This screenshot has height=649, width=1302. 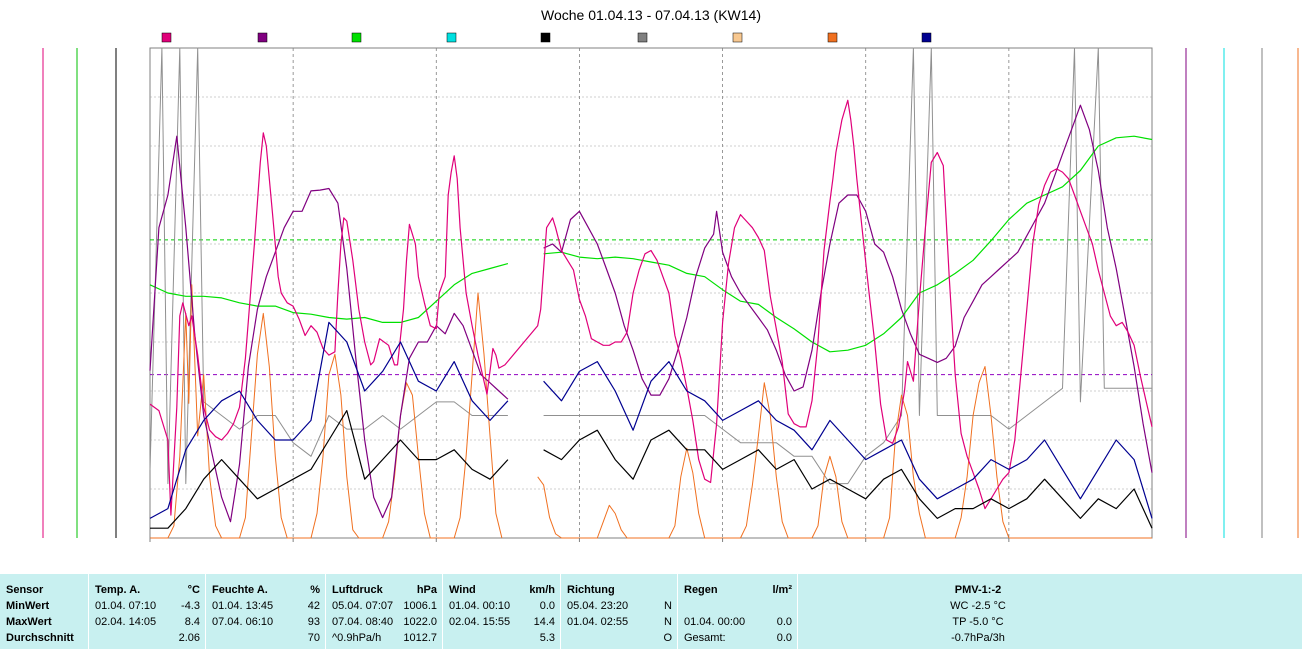 What do you see at coordinates (147, 590) in the screenshot?
I see `summary-header: Temp. A. °C` at bounding box center [147, 590].